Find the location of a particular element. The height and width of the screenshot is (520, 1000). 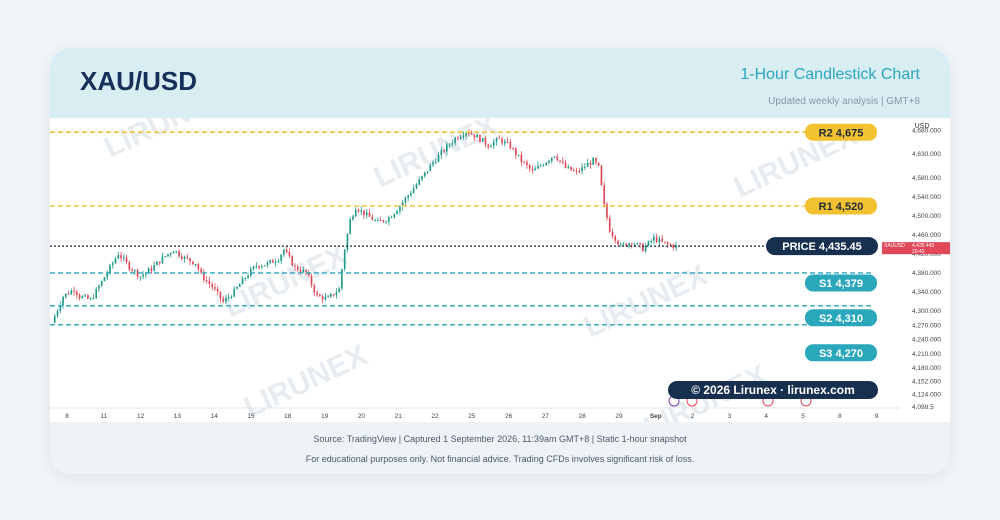

x-tick-label: 27 is located at coordinates (546, 416).